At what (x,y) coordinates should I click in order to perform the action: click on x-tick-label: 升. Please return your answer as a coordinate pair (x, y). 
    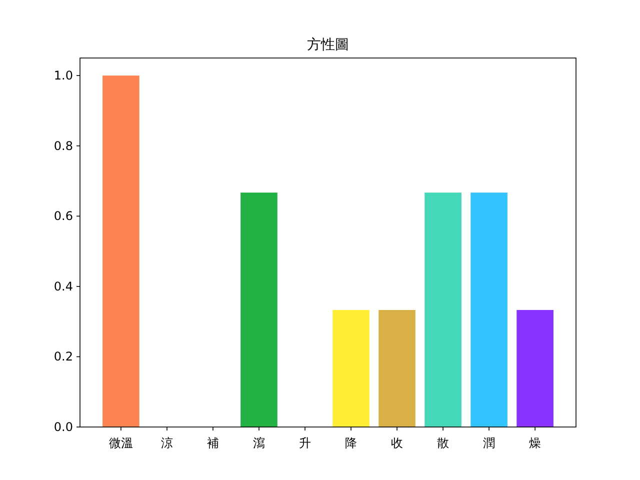
    Looking at the image, I should click on (304, 443).